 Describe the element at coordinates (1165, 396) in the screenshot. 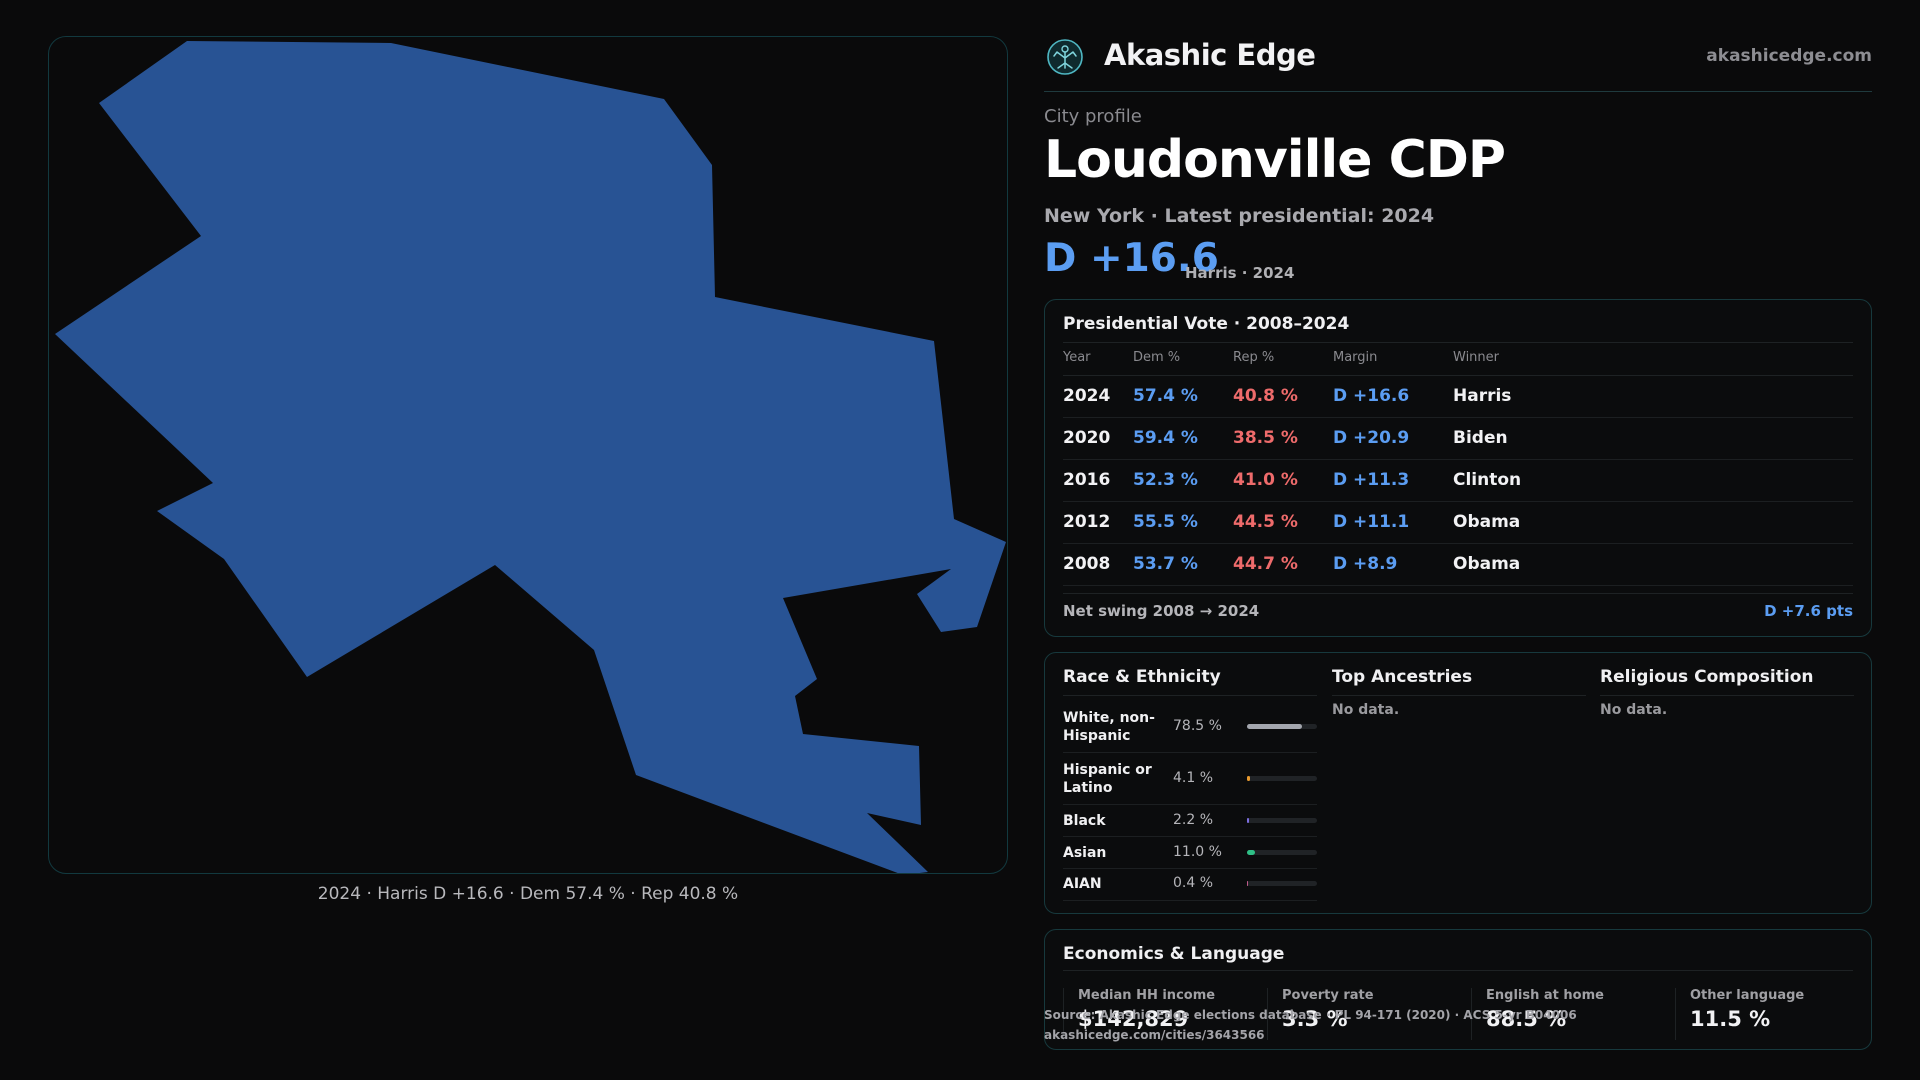

I see `cell-dem: 57.4 %` at that location.